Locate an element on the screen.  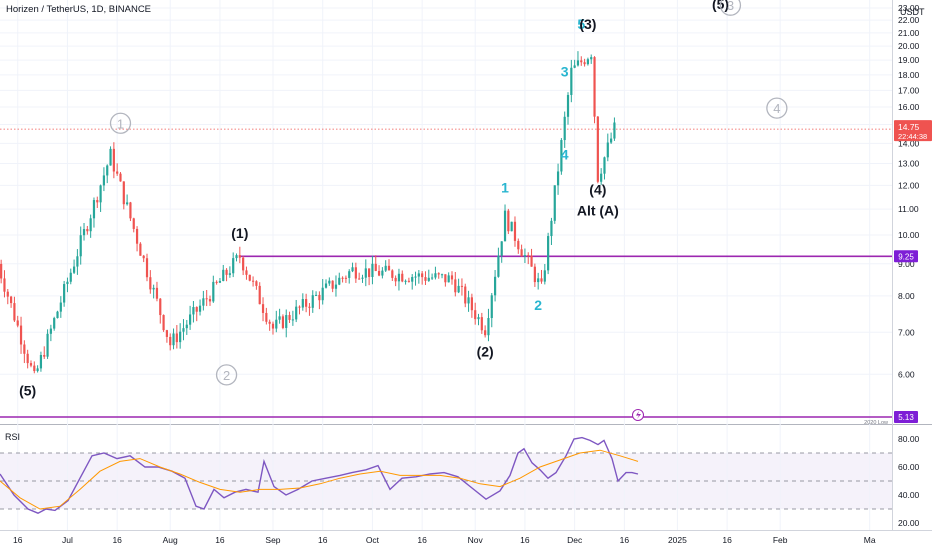
price-tick-label: 7.00 is located at coordinates (906, 332).